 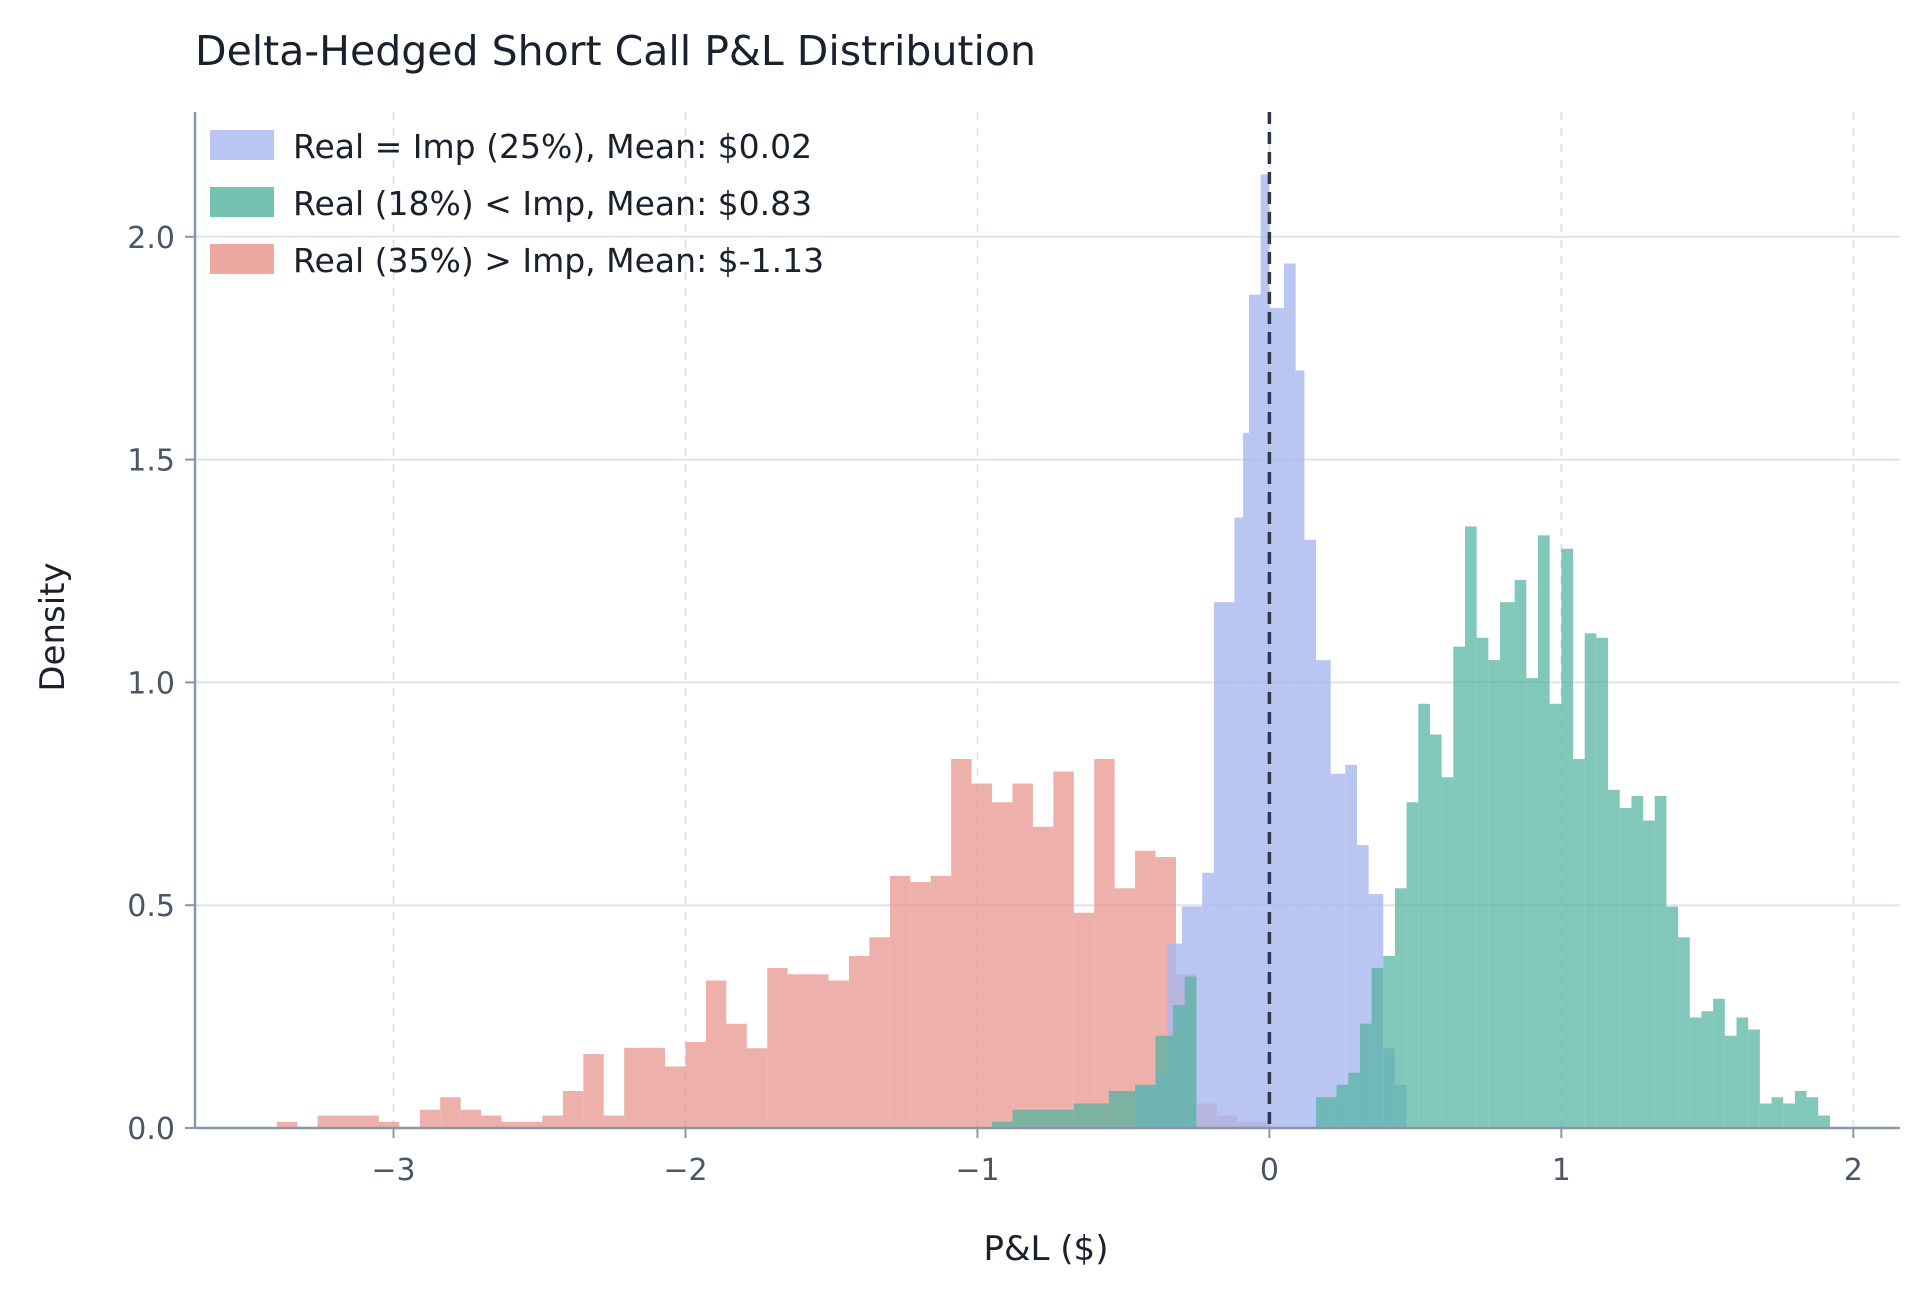 What do you see at coordinates (151, 1129) in the screenshot?
I see `y-tick-label: 0.0` at bounding box center [151, 1129].